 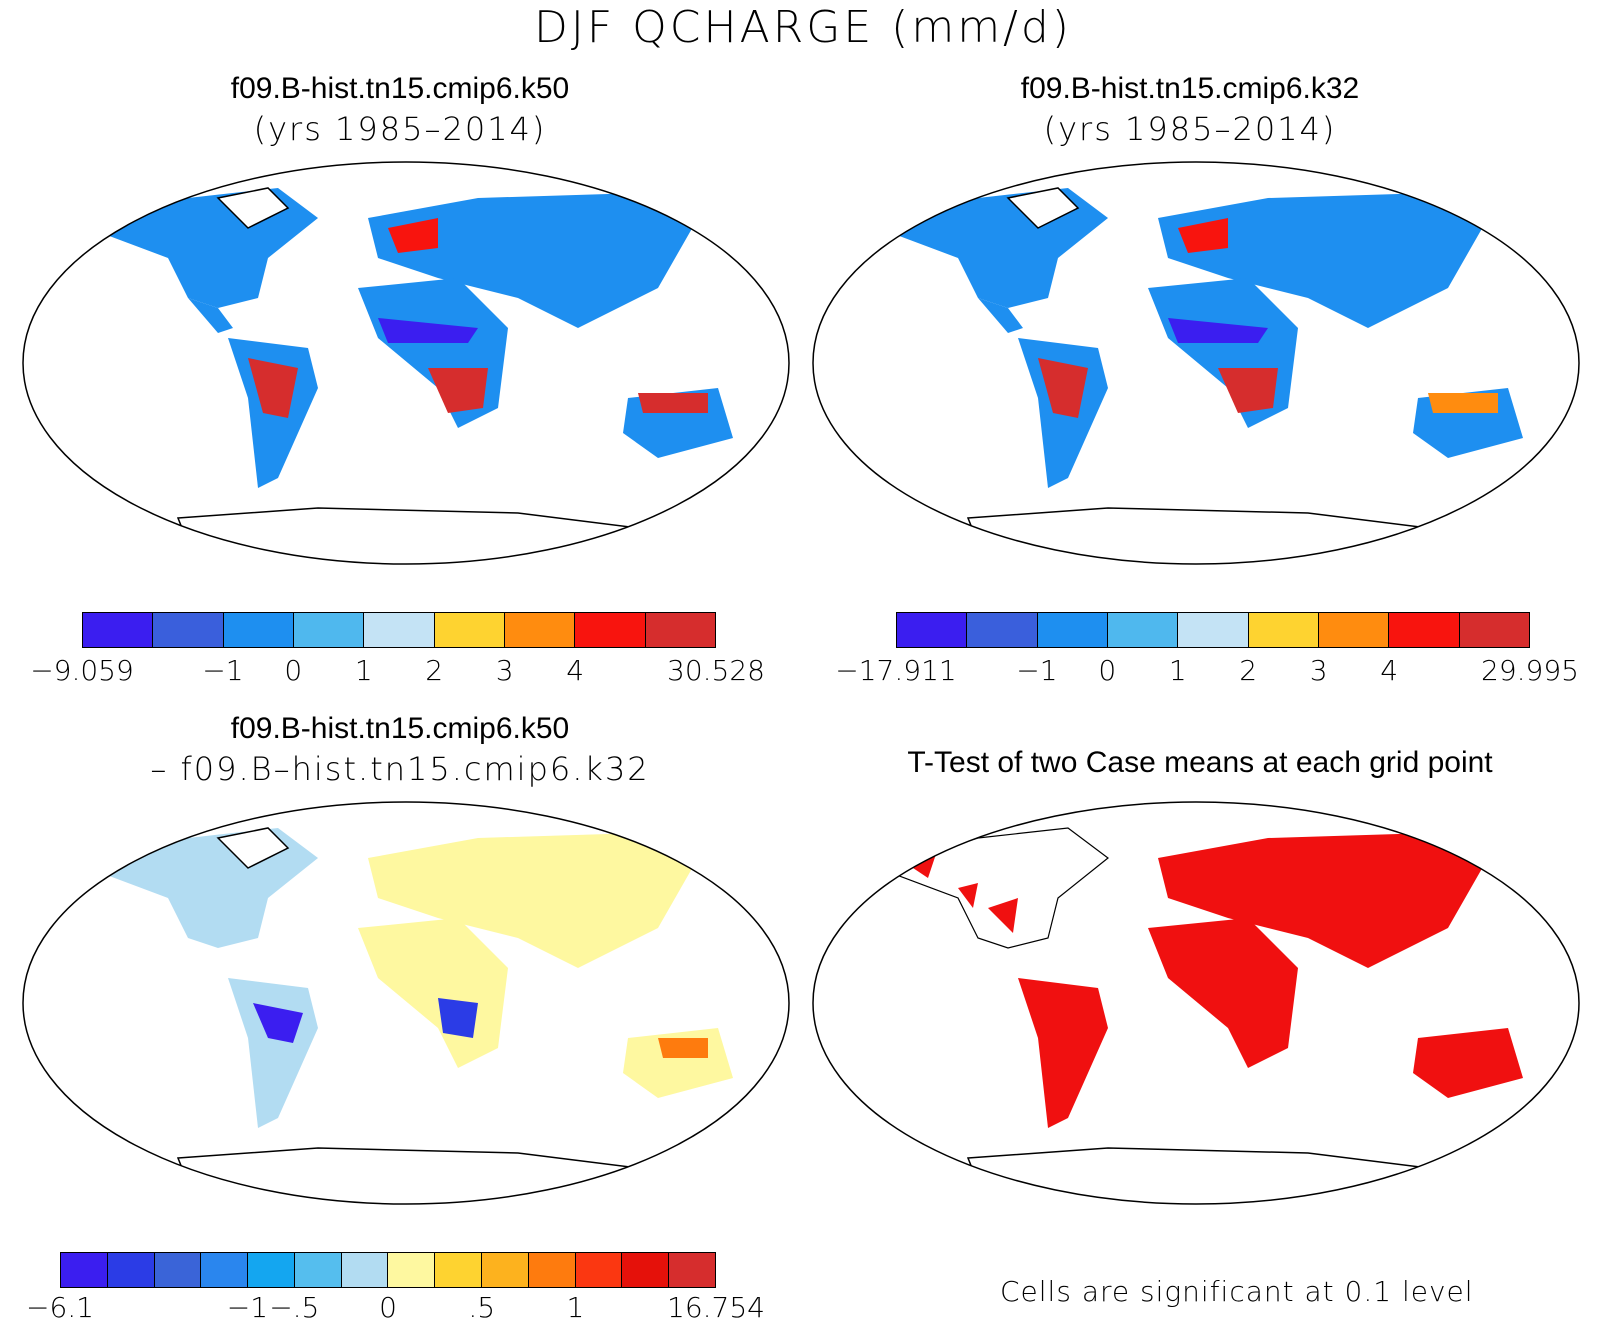 What do you see at coordinates (400, 88) in the screenshot?
I see `panel-1-case-name: f09.B-hist.tn15.cmip6.k50` at bounding box center [400, 88].